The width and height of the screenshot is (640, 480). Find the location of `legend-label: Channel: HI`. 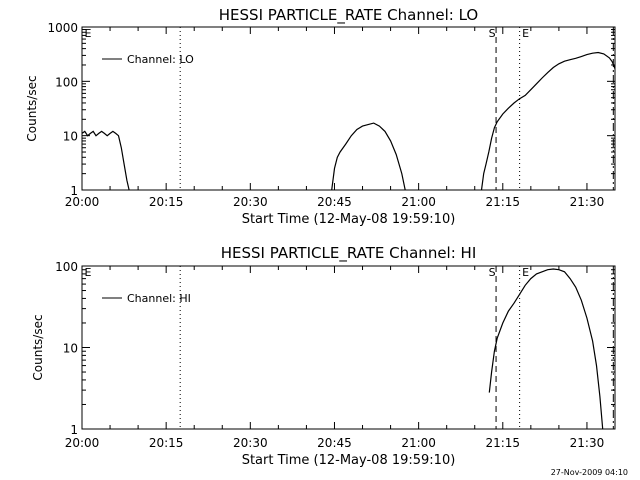

legend-label: Channel: HI is located at coordinates (159, 298).